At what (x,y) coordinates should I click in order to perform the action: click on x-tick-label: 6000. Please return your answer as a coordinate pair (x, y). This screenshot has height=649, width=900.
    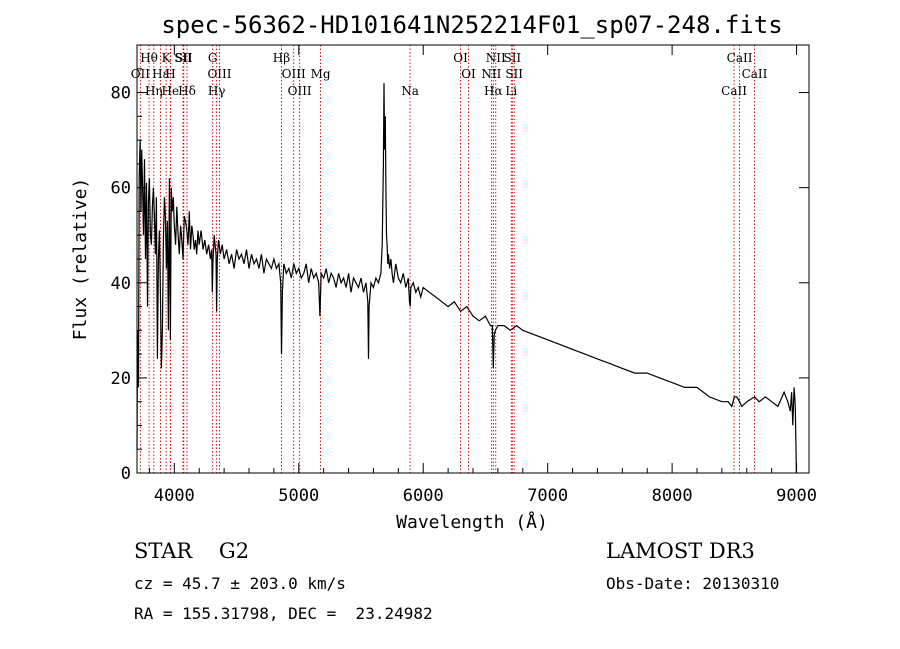
    Looking at the image, I should click on (423, 496).